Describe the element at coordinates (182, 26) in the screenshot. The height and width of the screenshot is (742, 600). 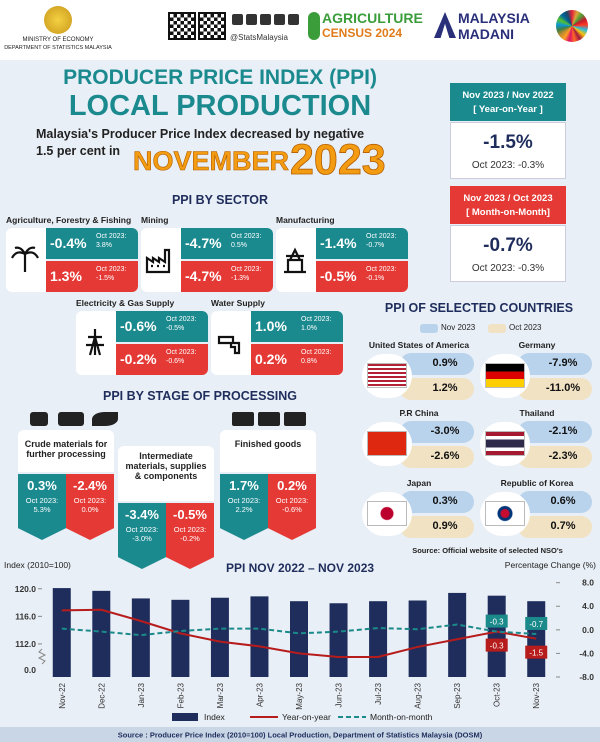
I see `qr-code` at that location.